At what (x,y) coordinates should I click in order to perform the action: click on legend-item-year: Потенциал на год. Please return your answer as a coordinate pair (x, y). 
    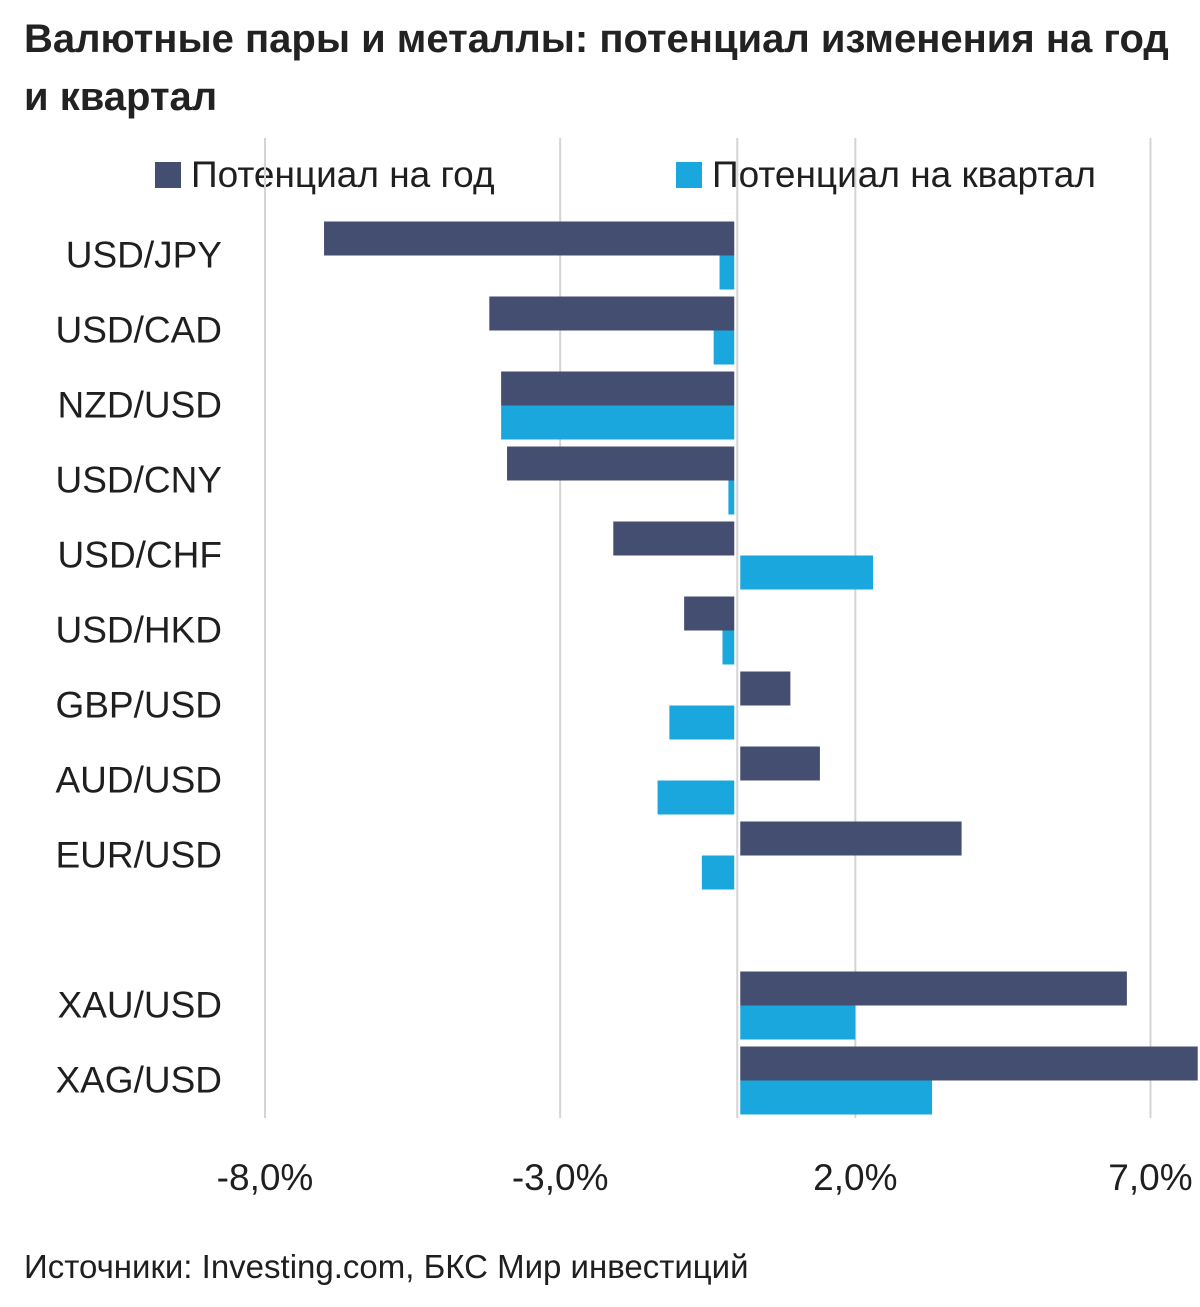
    Looking at the image, I should click on (325, 175).